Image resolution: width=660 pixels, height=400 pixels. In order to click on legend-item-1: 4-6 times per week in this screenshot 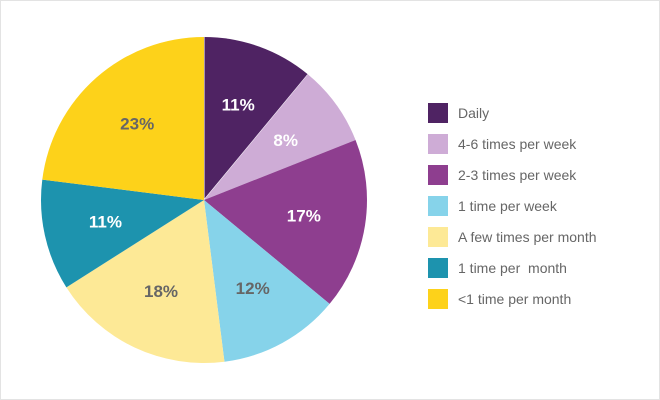, I will do `click(512, 143)`.